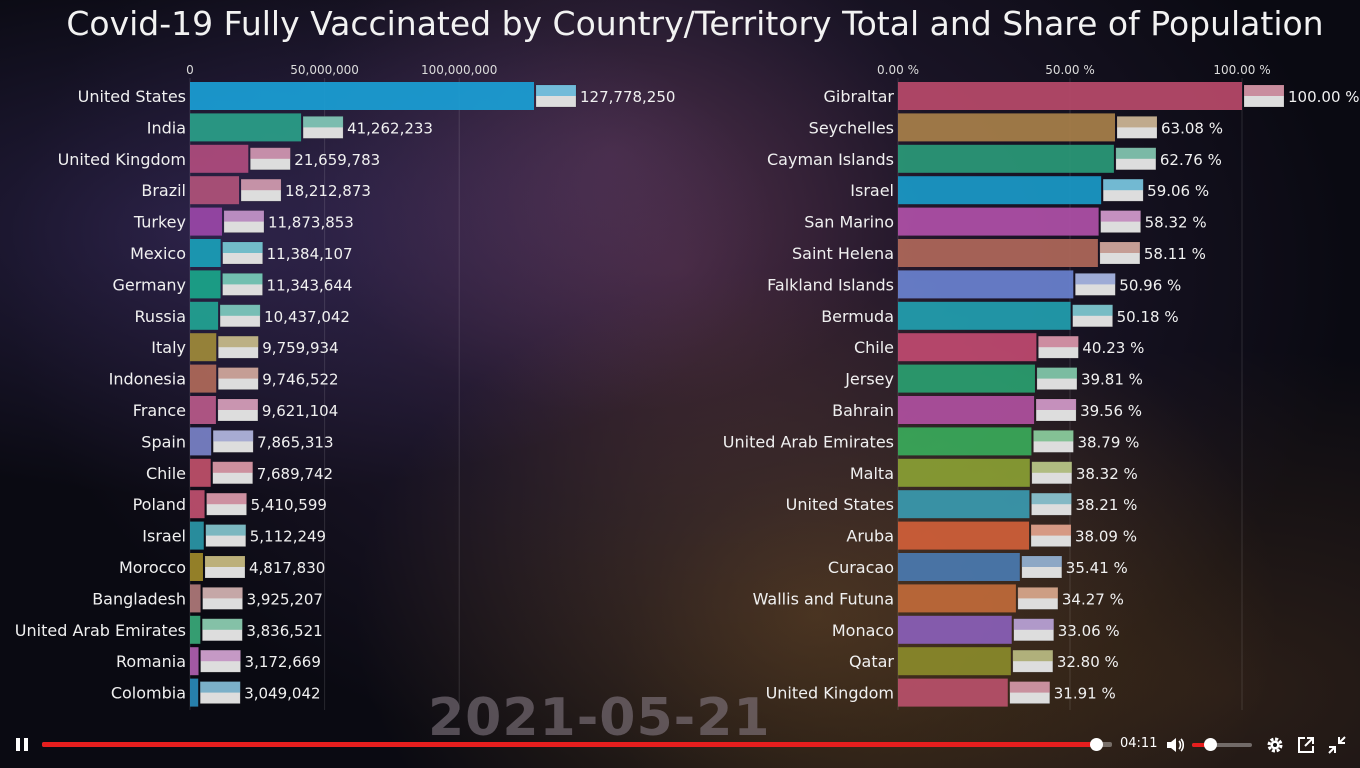 The height and width of the screenshot is (768, 1360). Describe the element at coordinates (159, 222) in the screenshot. I see `total-category-label: Turkey` at that location.